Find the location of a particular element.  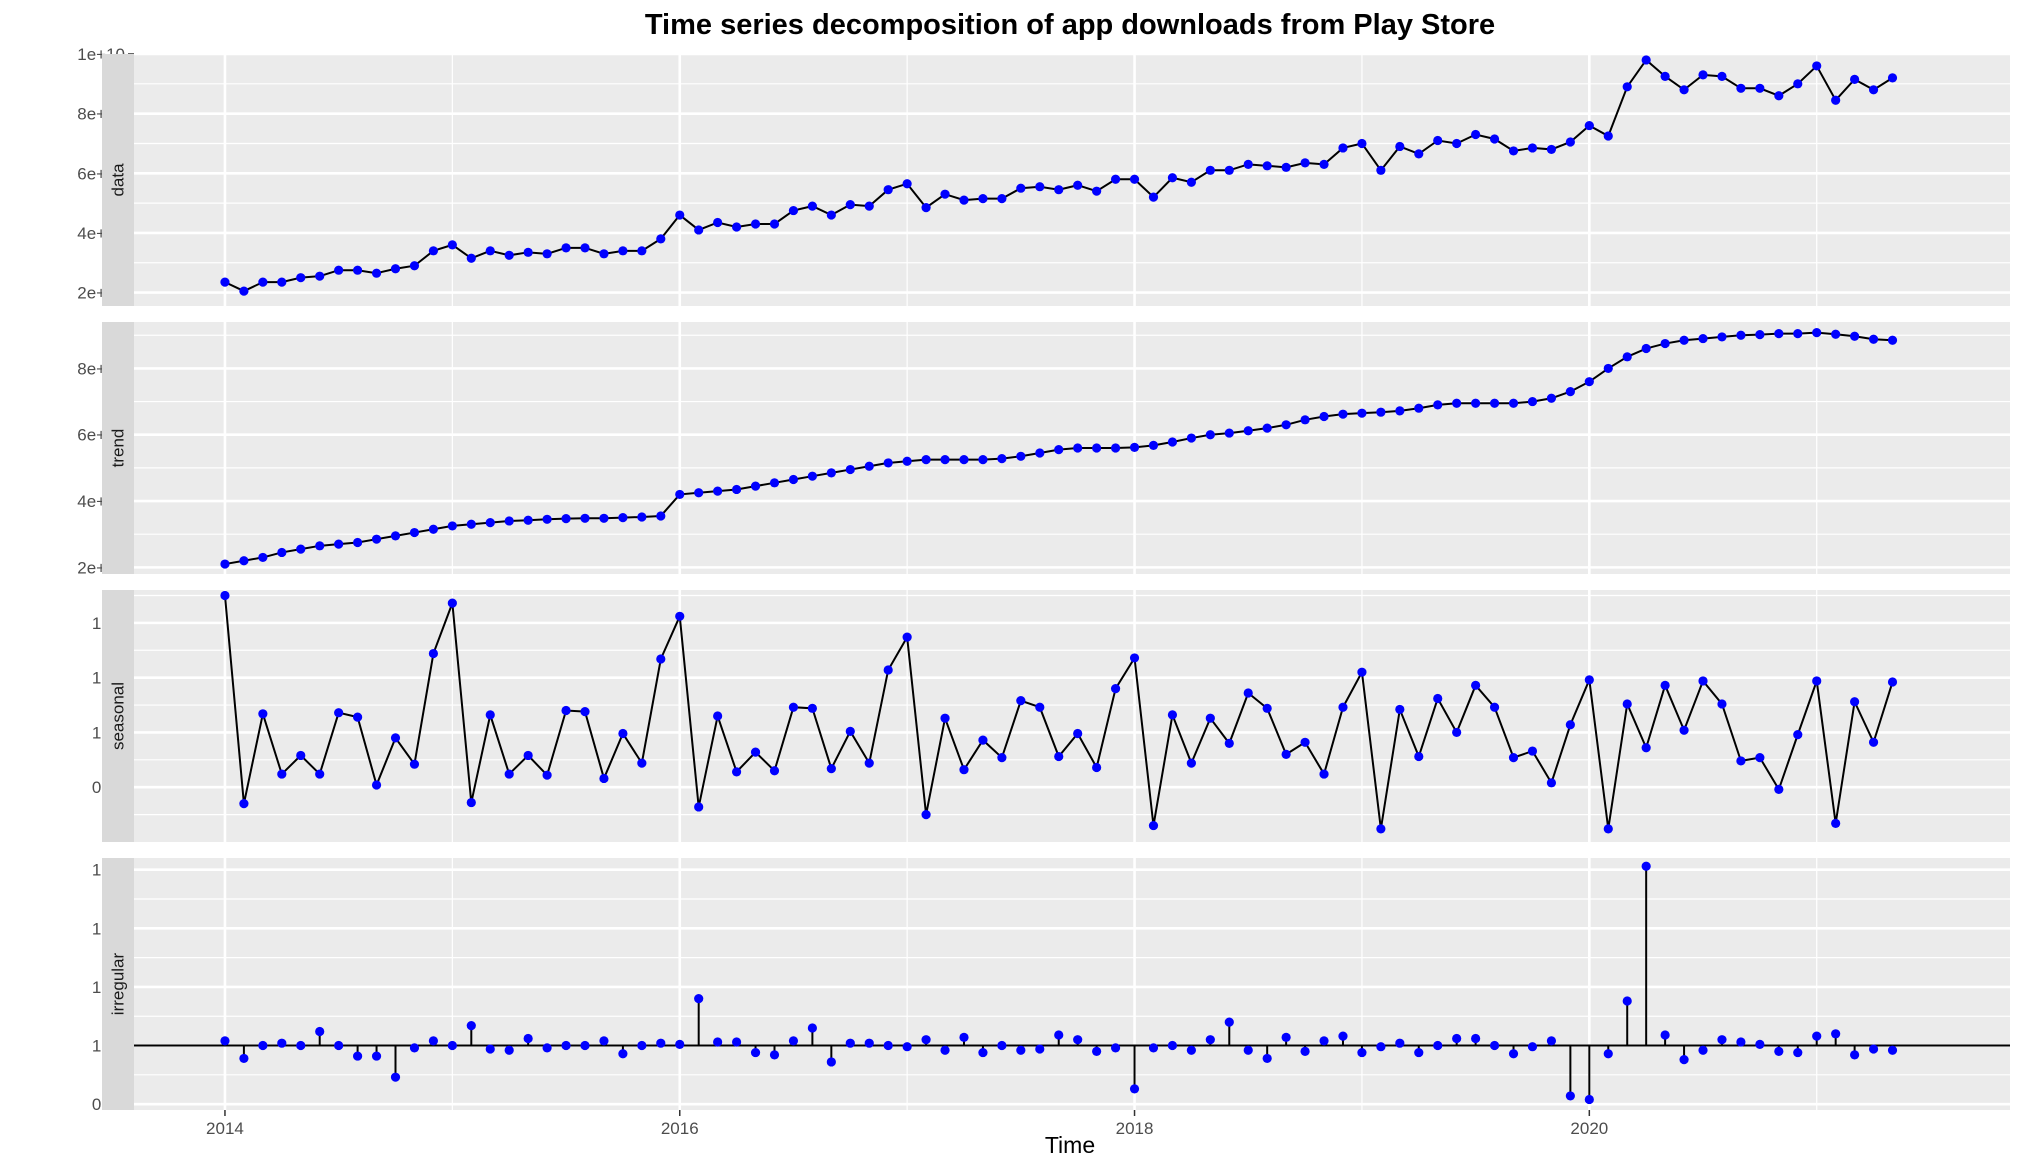

strip-label: data is located at coordinates (118, 180).